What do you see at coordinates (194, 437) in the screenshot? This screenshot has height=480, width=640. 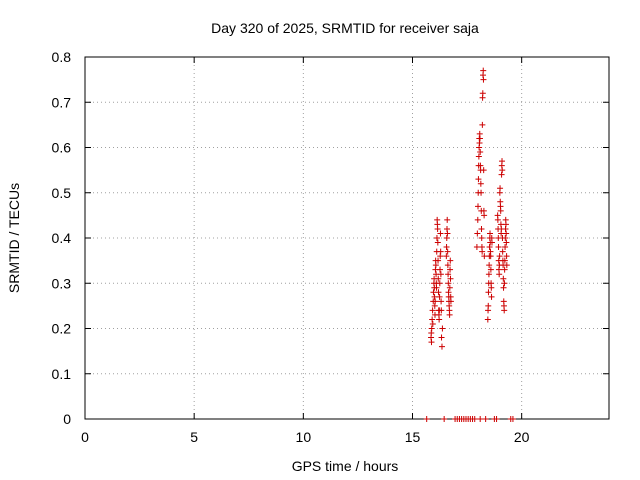 I see `x-tick-label: 5` at bounding box center [194, 437].